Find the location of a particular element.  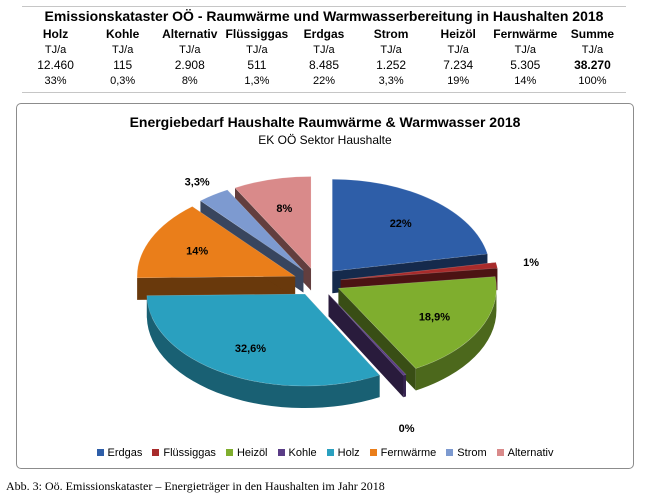

legend-item-fernwärme: Fernwärme is located at coordinates (403, 453).